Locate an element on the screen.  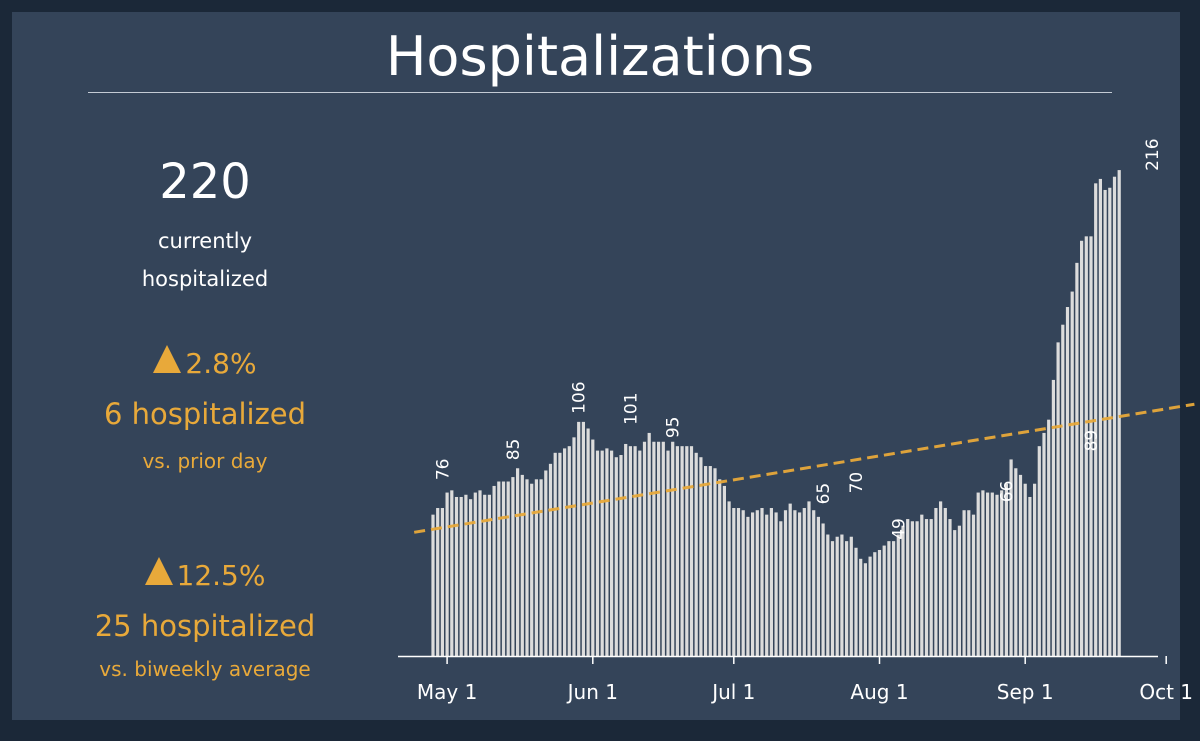
data-label: 101 is located at coordinates (631, 408).